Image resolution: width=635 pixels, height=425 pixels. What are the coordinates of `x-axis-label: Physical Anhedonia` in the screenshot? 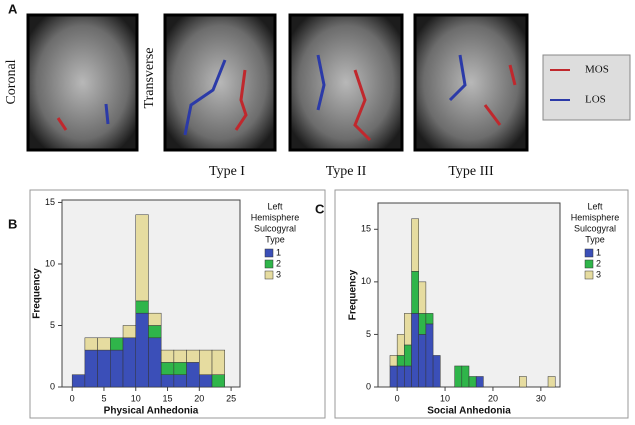 It's located at (151, 411).